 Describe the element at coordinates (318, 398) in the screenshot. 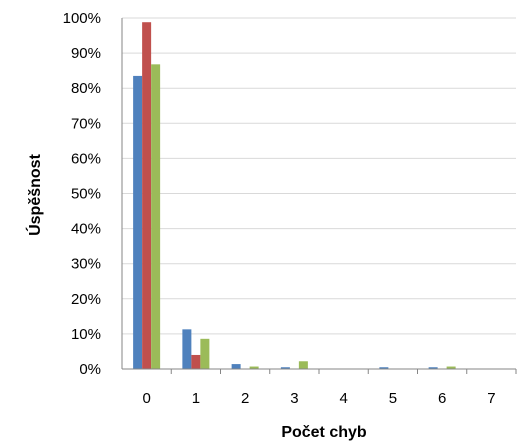

I see `x-tick-labels: 0 1 2 3 4 5 6 7` at that location.